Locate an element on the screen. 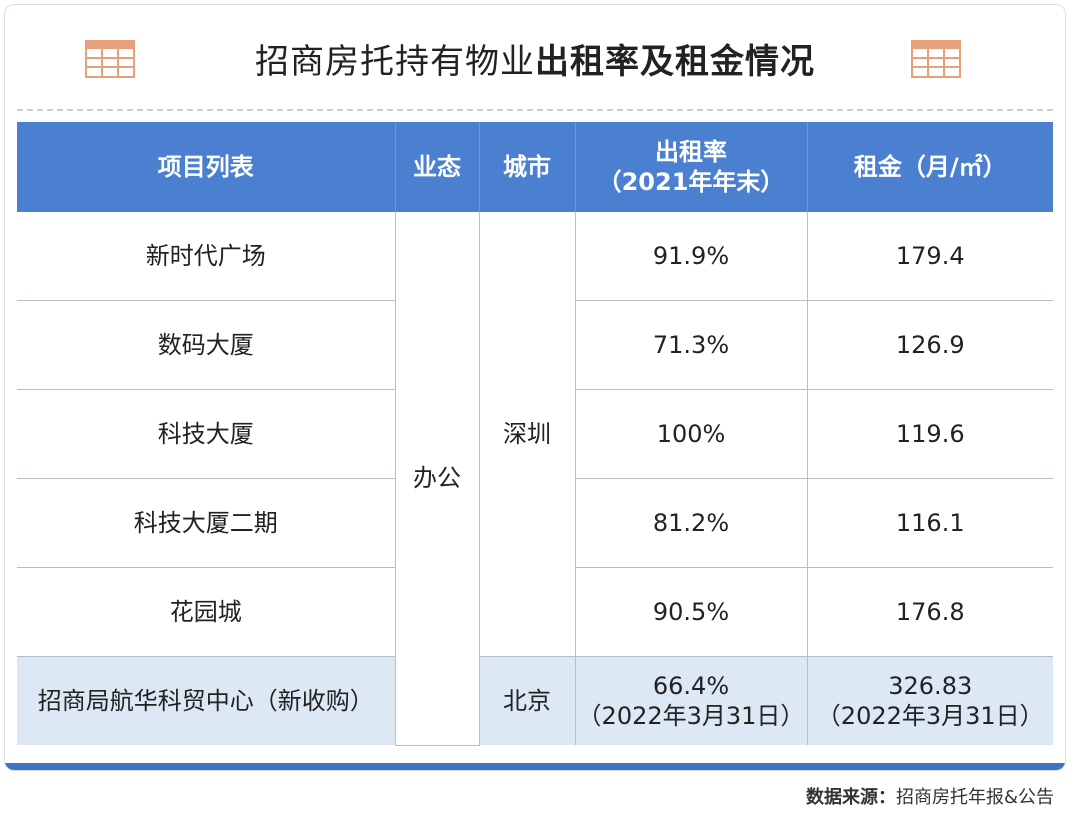  cell-project: 科技大厦 is located at coordinates (206, 434).